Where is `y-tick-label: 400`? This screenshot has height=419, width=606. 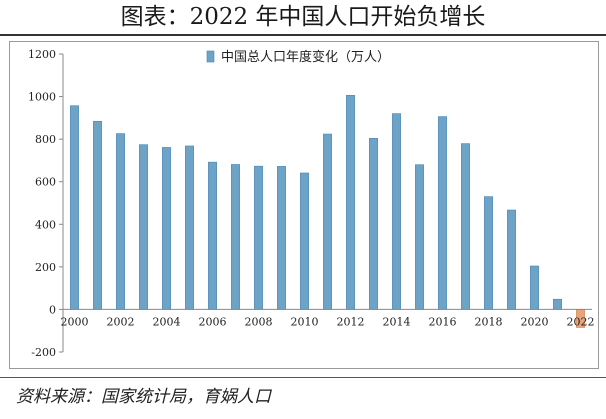
y-tick-label: 400 is located at coordinates (45, 224).